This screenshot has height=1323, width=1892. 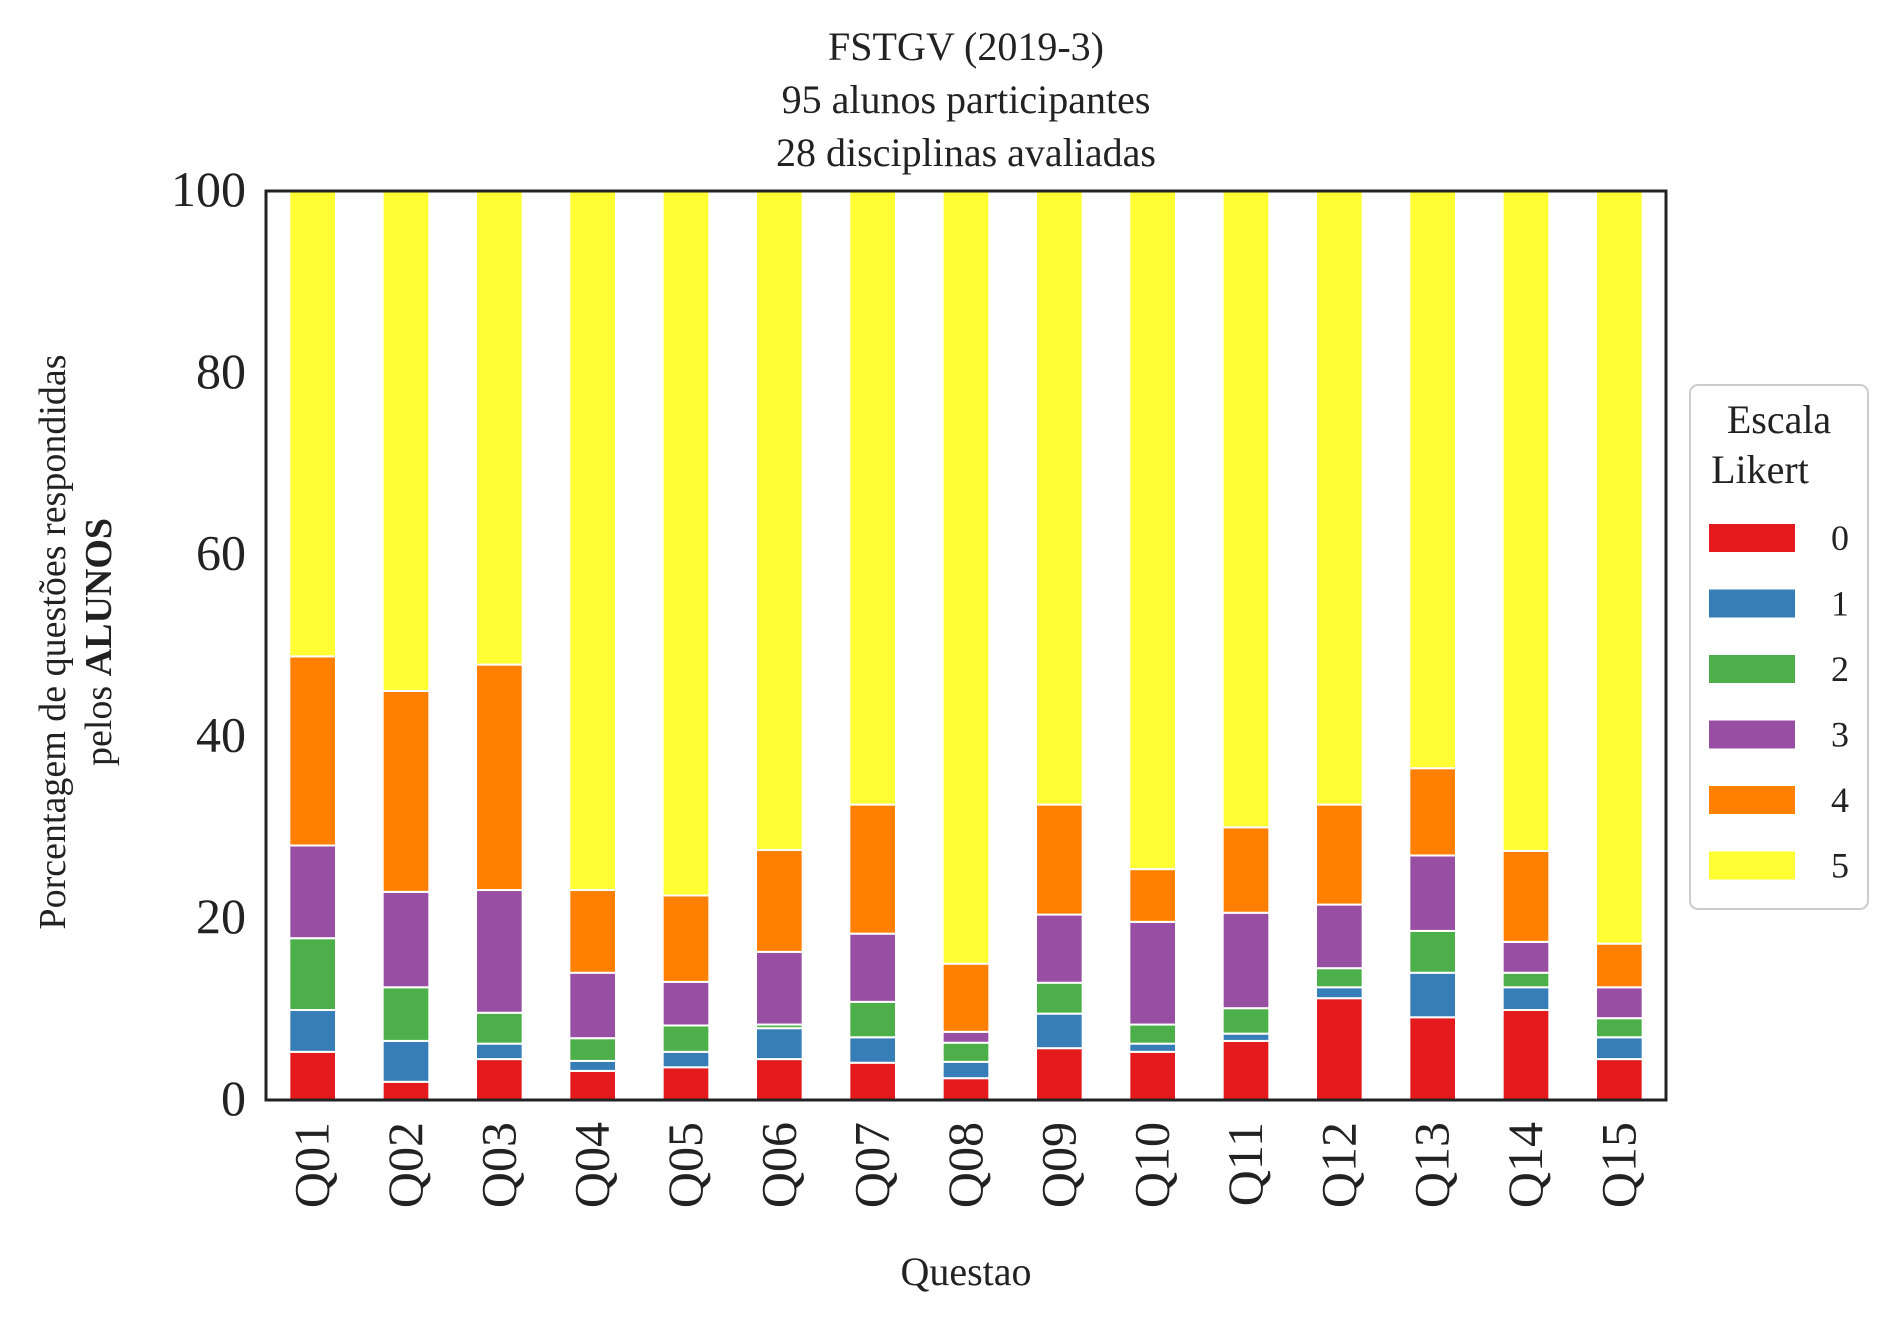 I want to click on x-tick-label: Q03, so click(x=498, y=1165).